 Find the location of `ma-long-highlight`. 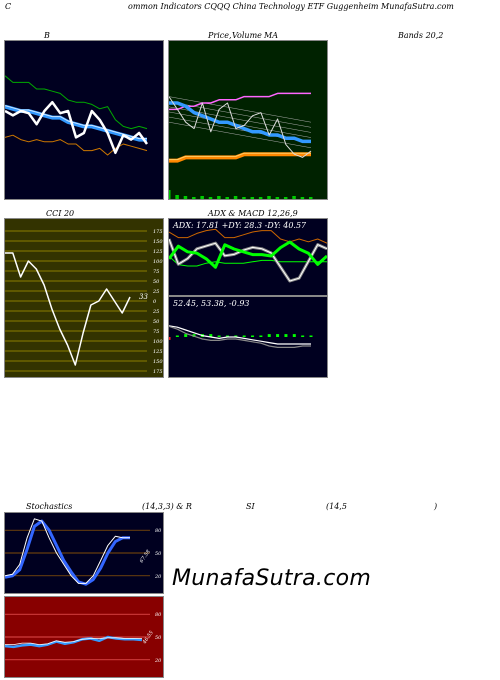

ma-long-highlight is located at coordinates (240, 156).